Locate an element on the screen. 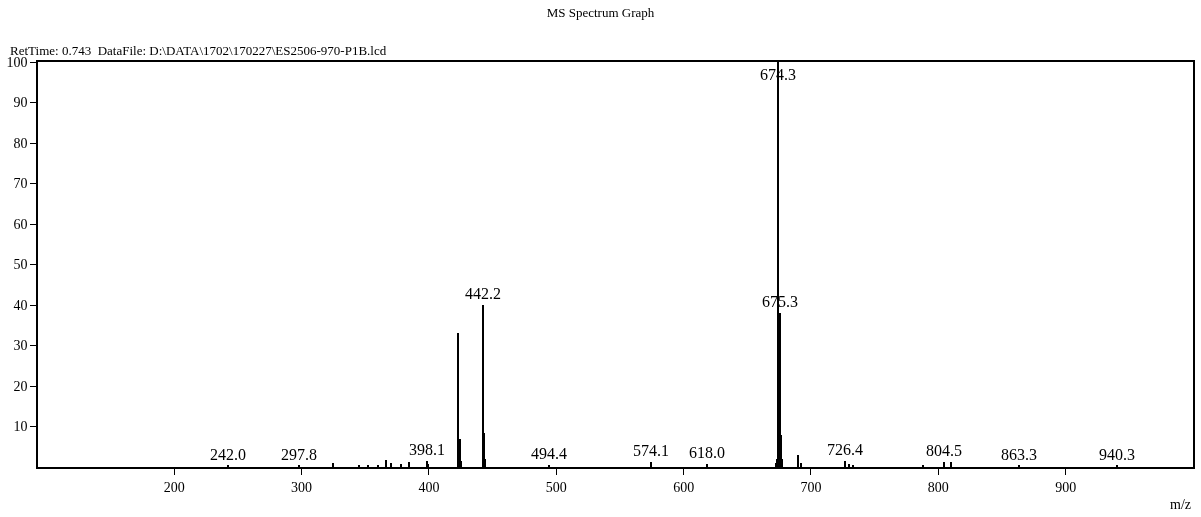  annotation: 618.0 is located at coordinates (707, 452).